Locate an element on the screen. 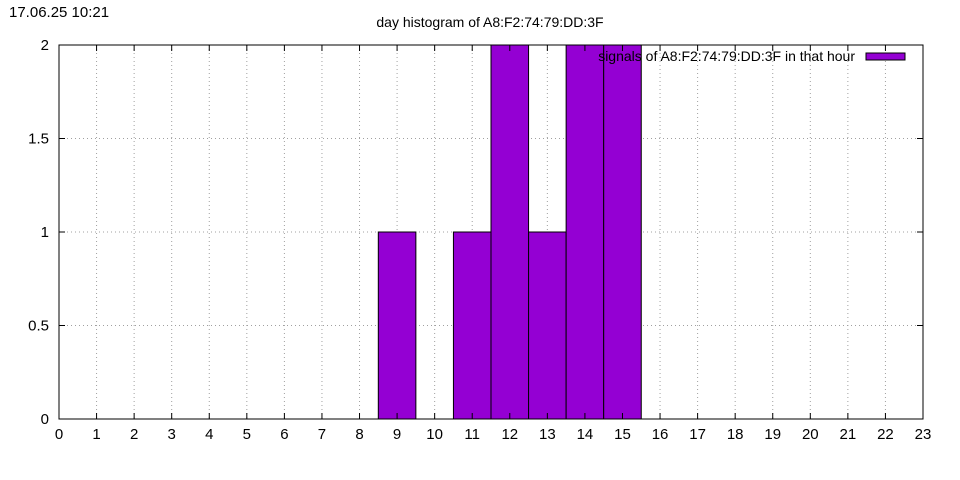  chart-title: day histogram of A8:F2:74:79:DD:3F is located at coordinates (489, 22).